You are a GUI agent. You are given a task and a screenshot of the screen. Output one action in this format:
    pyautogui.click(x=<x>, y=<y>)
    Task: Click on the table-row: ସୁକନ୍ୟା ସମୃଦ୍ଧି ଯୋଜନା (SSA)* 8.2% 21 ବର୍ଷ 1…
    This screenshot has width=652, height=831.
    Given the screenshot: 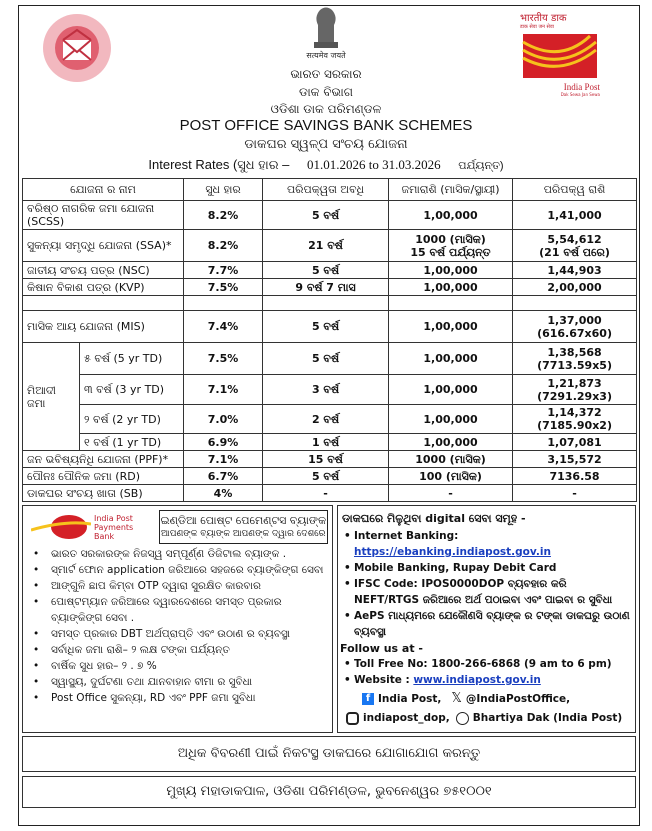 What is the action you would take?
    pyautogui.click(x=329, y=245)
    